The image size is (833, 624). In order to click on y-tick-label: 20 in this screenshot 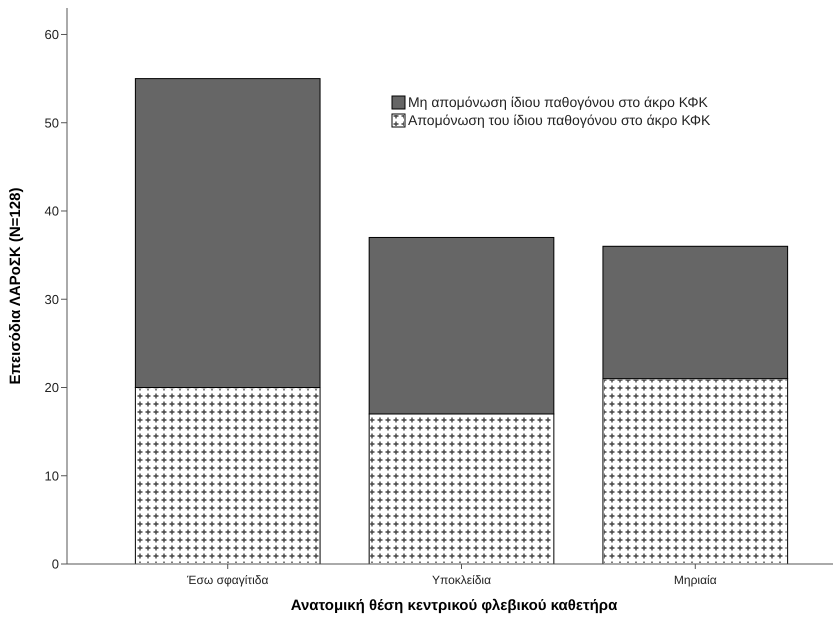, I will do `click(51, 388)`.